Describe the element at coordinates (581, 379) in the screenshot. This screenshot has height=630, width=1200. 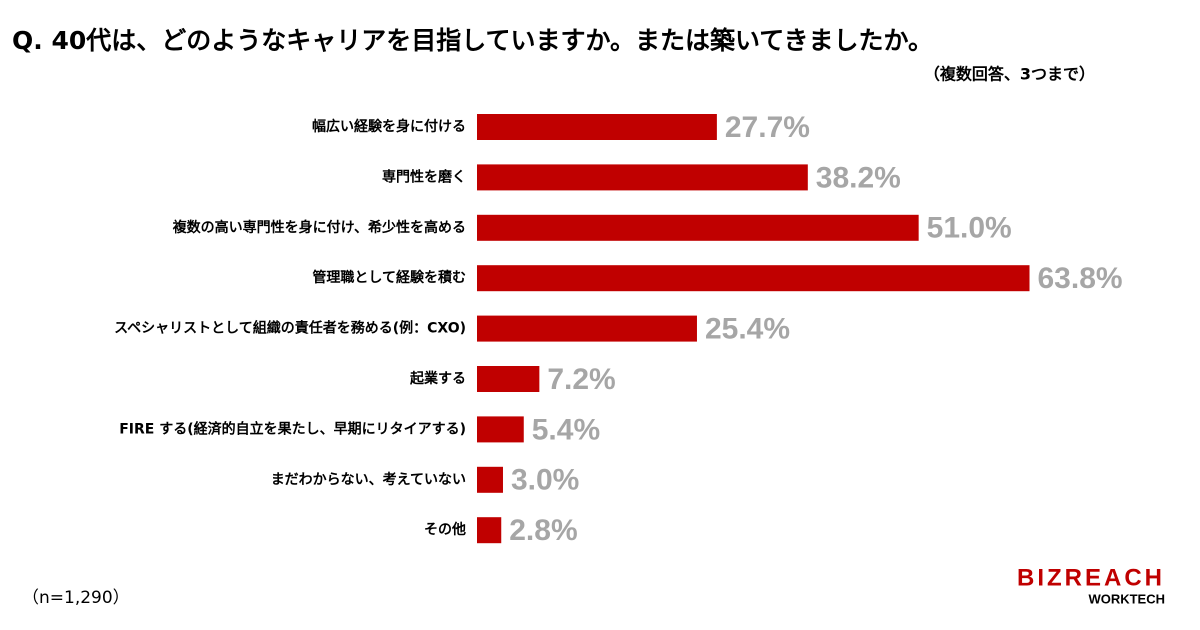
I see `value-label: 7.2%` at that location.